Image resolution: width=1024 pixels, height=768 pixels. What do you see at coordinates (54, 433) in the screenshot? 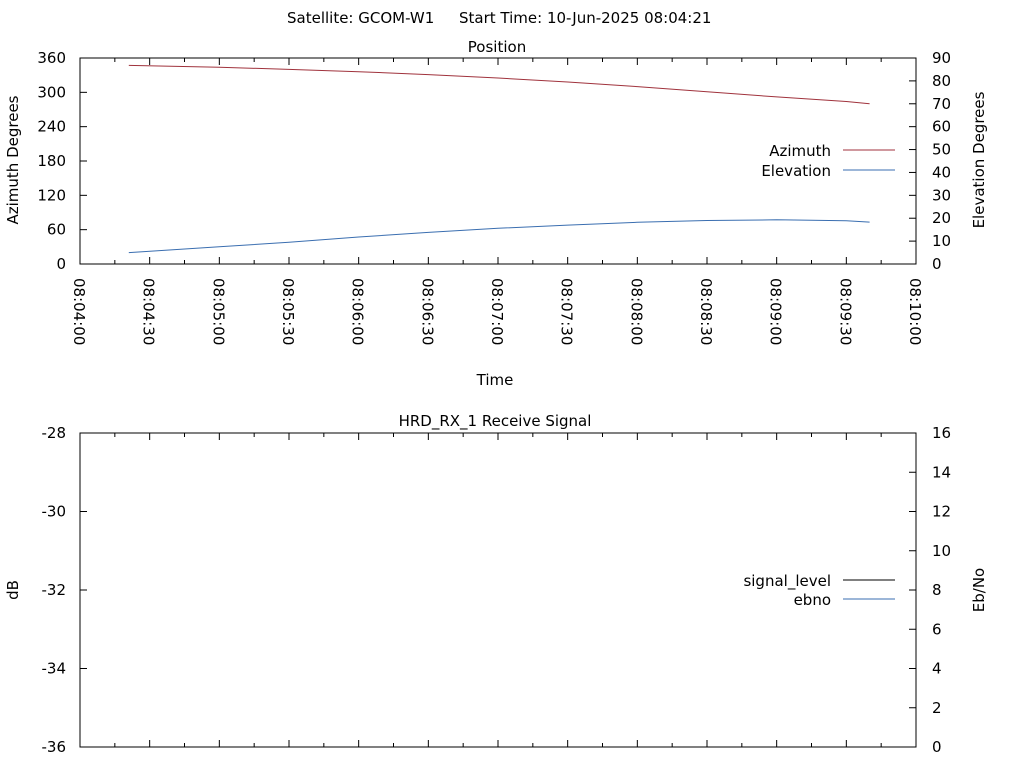
I see `signal-y-tick-label-4: -28` at bounding box center [54, 433].